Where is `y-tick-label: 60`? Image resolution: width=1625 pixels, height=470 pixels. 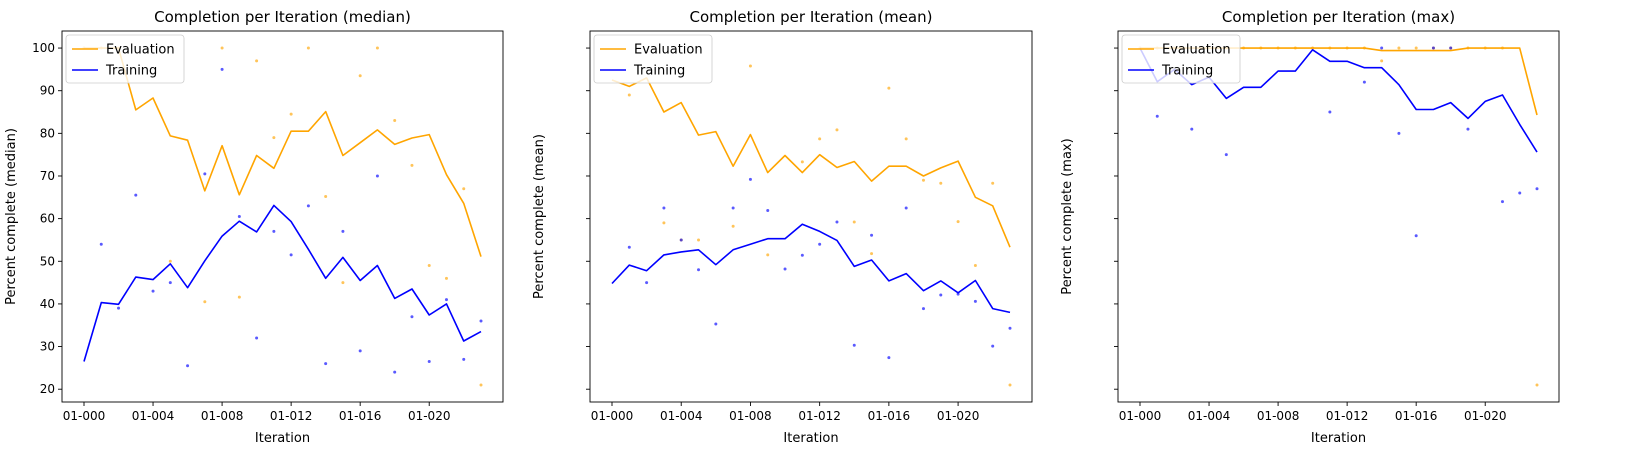
y-tick-label: 60 is located at coordinates (47, 219).